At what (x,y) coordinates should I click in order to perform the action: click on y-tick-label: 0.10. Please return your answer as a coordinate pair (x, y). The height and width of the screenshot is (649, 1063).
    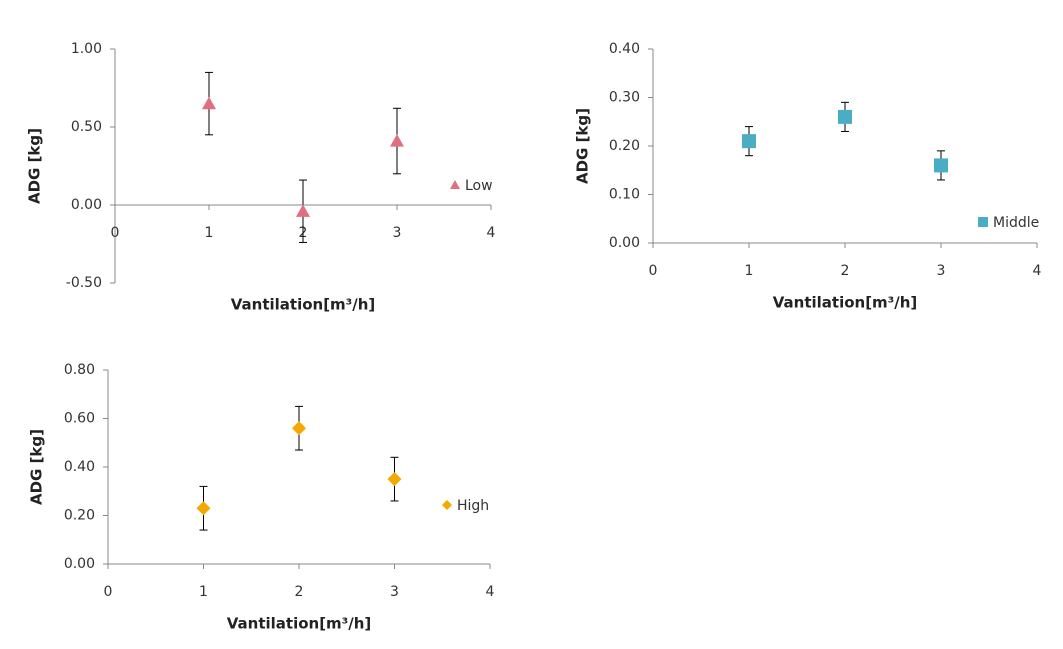
    Looking at the image, I should click on (624, 195).